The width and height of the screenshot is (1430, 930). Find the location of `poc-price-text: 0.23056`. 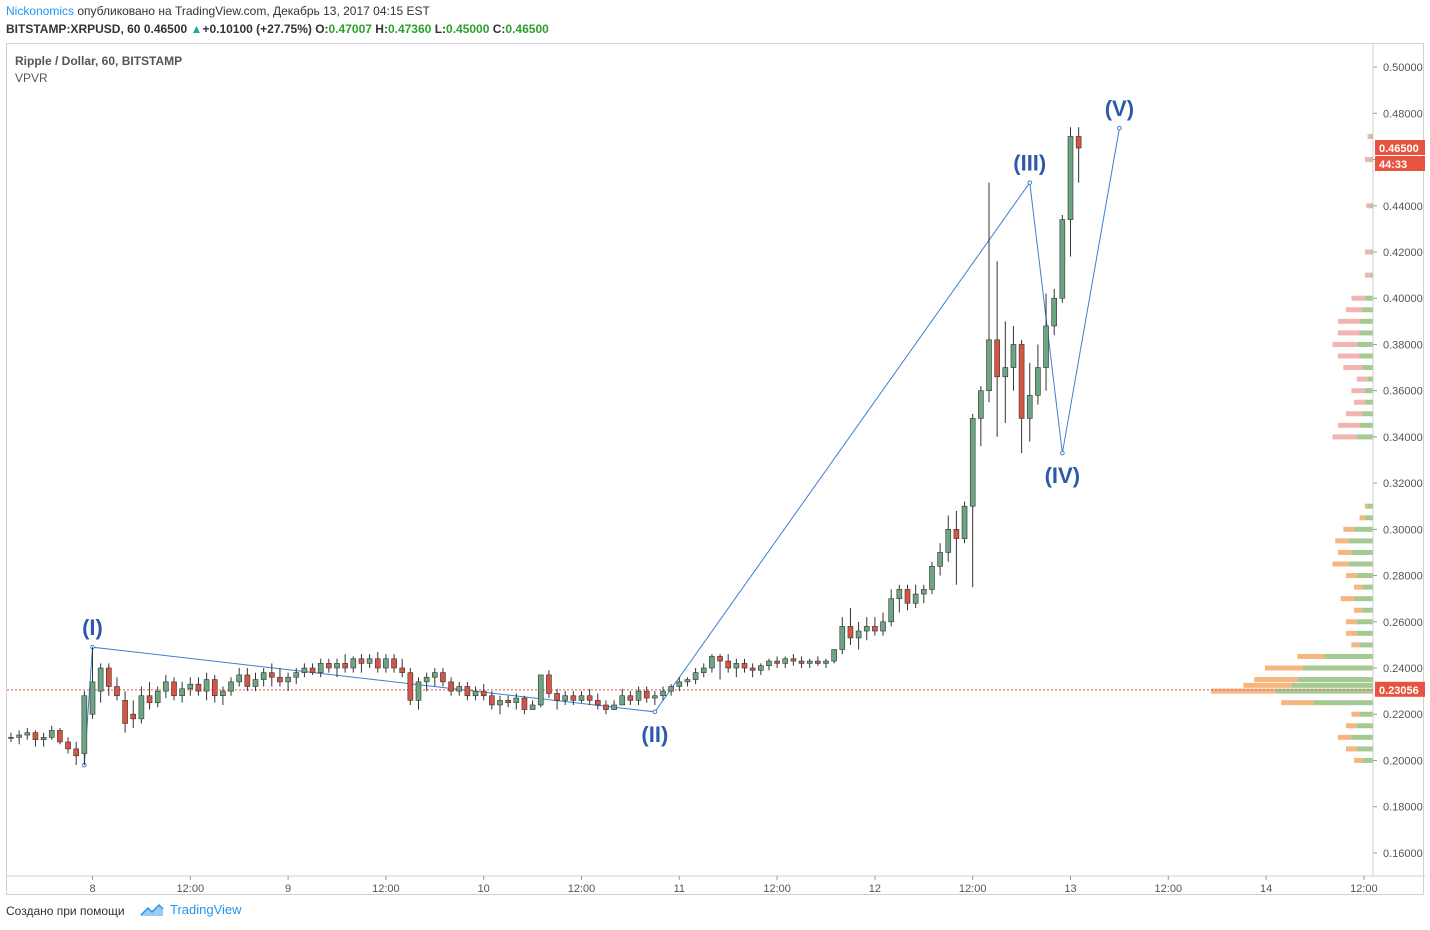

poc-price-text: 0.23056 is located at coordinates (1399, 691).